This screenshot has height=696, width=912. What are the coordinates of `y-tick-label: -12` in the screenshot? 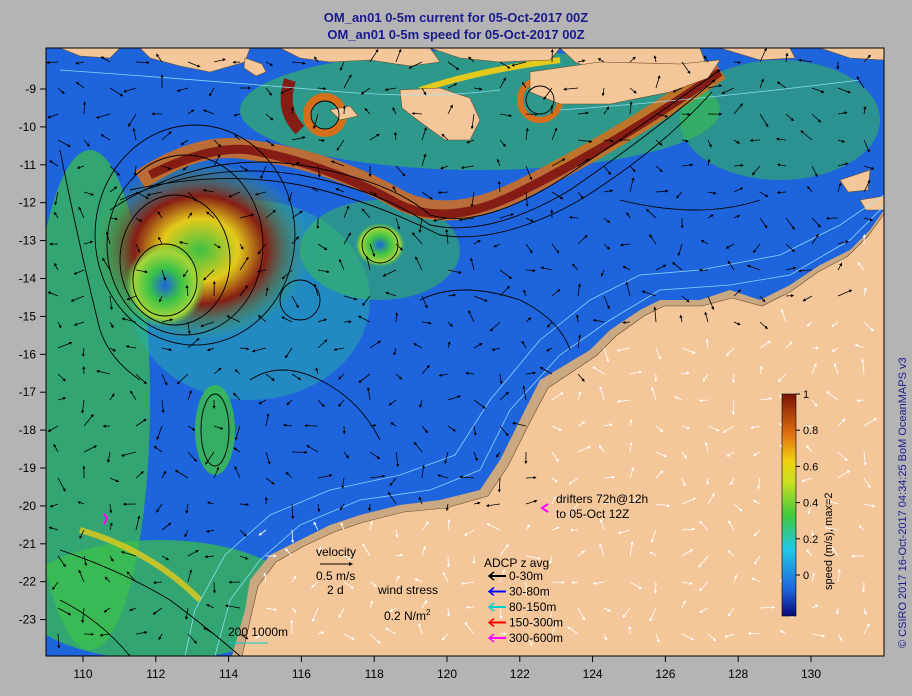 It's located at (28, 203).